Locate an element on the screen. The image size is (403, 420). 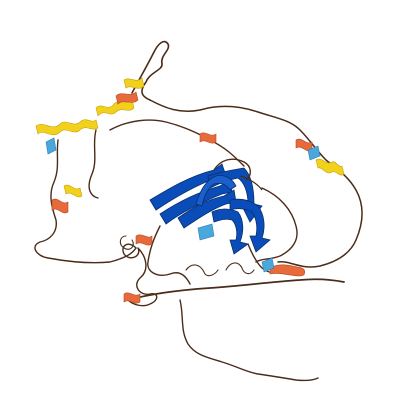
coil-bottom-left is located at coordinates (140, 275).